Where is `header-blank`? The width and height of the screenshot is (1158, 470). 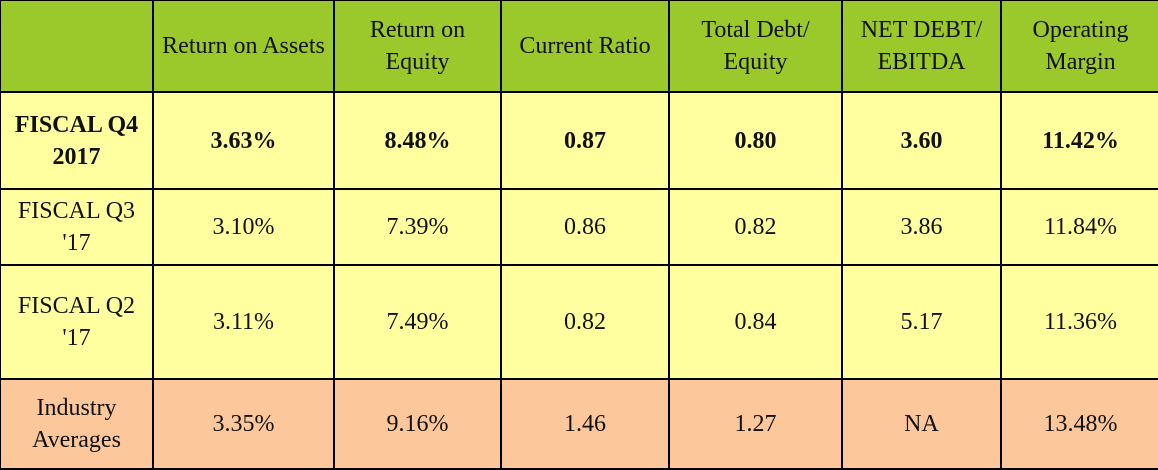
header-blank is located at coordinates (77, 46).